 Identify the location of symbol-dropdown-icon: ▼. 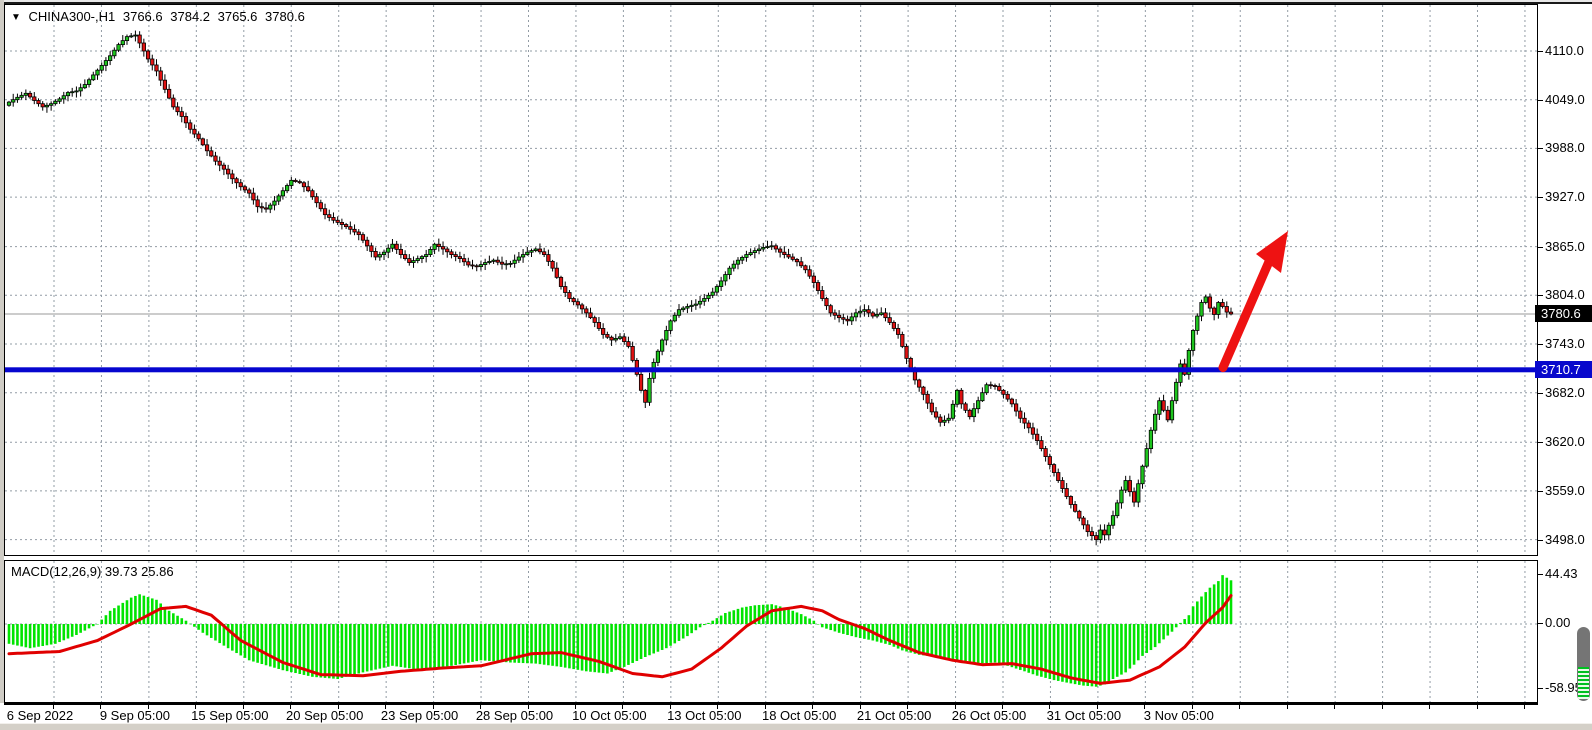
(16, 17).